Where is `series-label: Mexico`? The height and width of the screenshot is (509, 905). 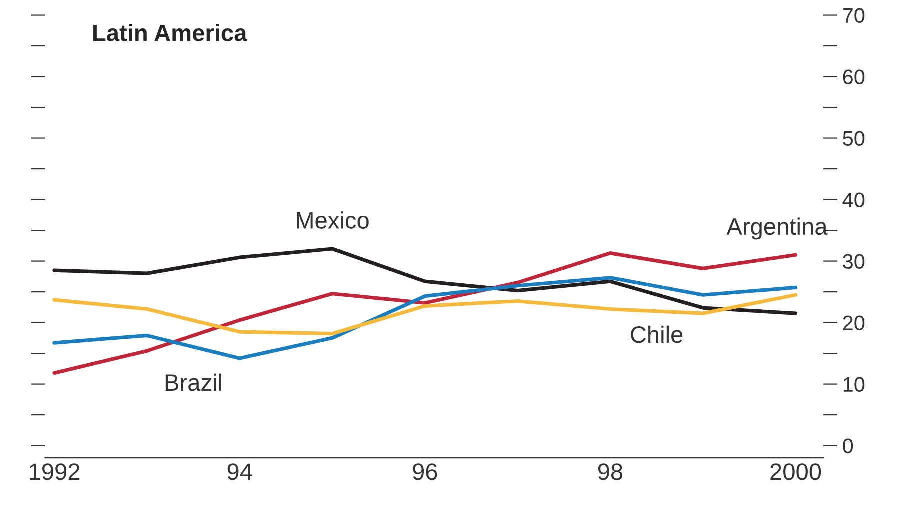
series-label: Mexico is located at coordinates (333, 220).